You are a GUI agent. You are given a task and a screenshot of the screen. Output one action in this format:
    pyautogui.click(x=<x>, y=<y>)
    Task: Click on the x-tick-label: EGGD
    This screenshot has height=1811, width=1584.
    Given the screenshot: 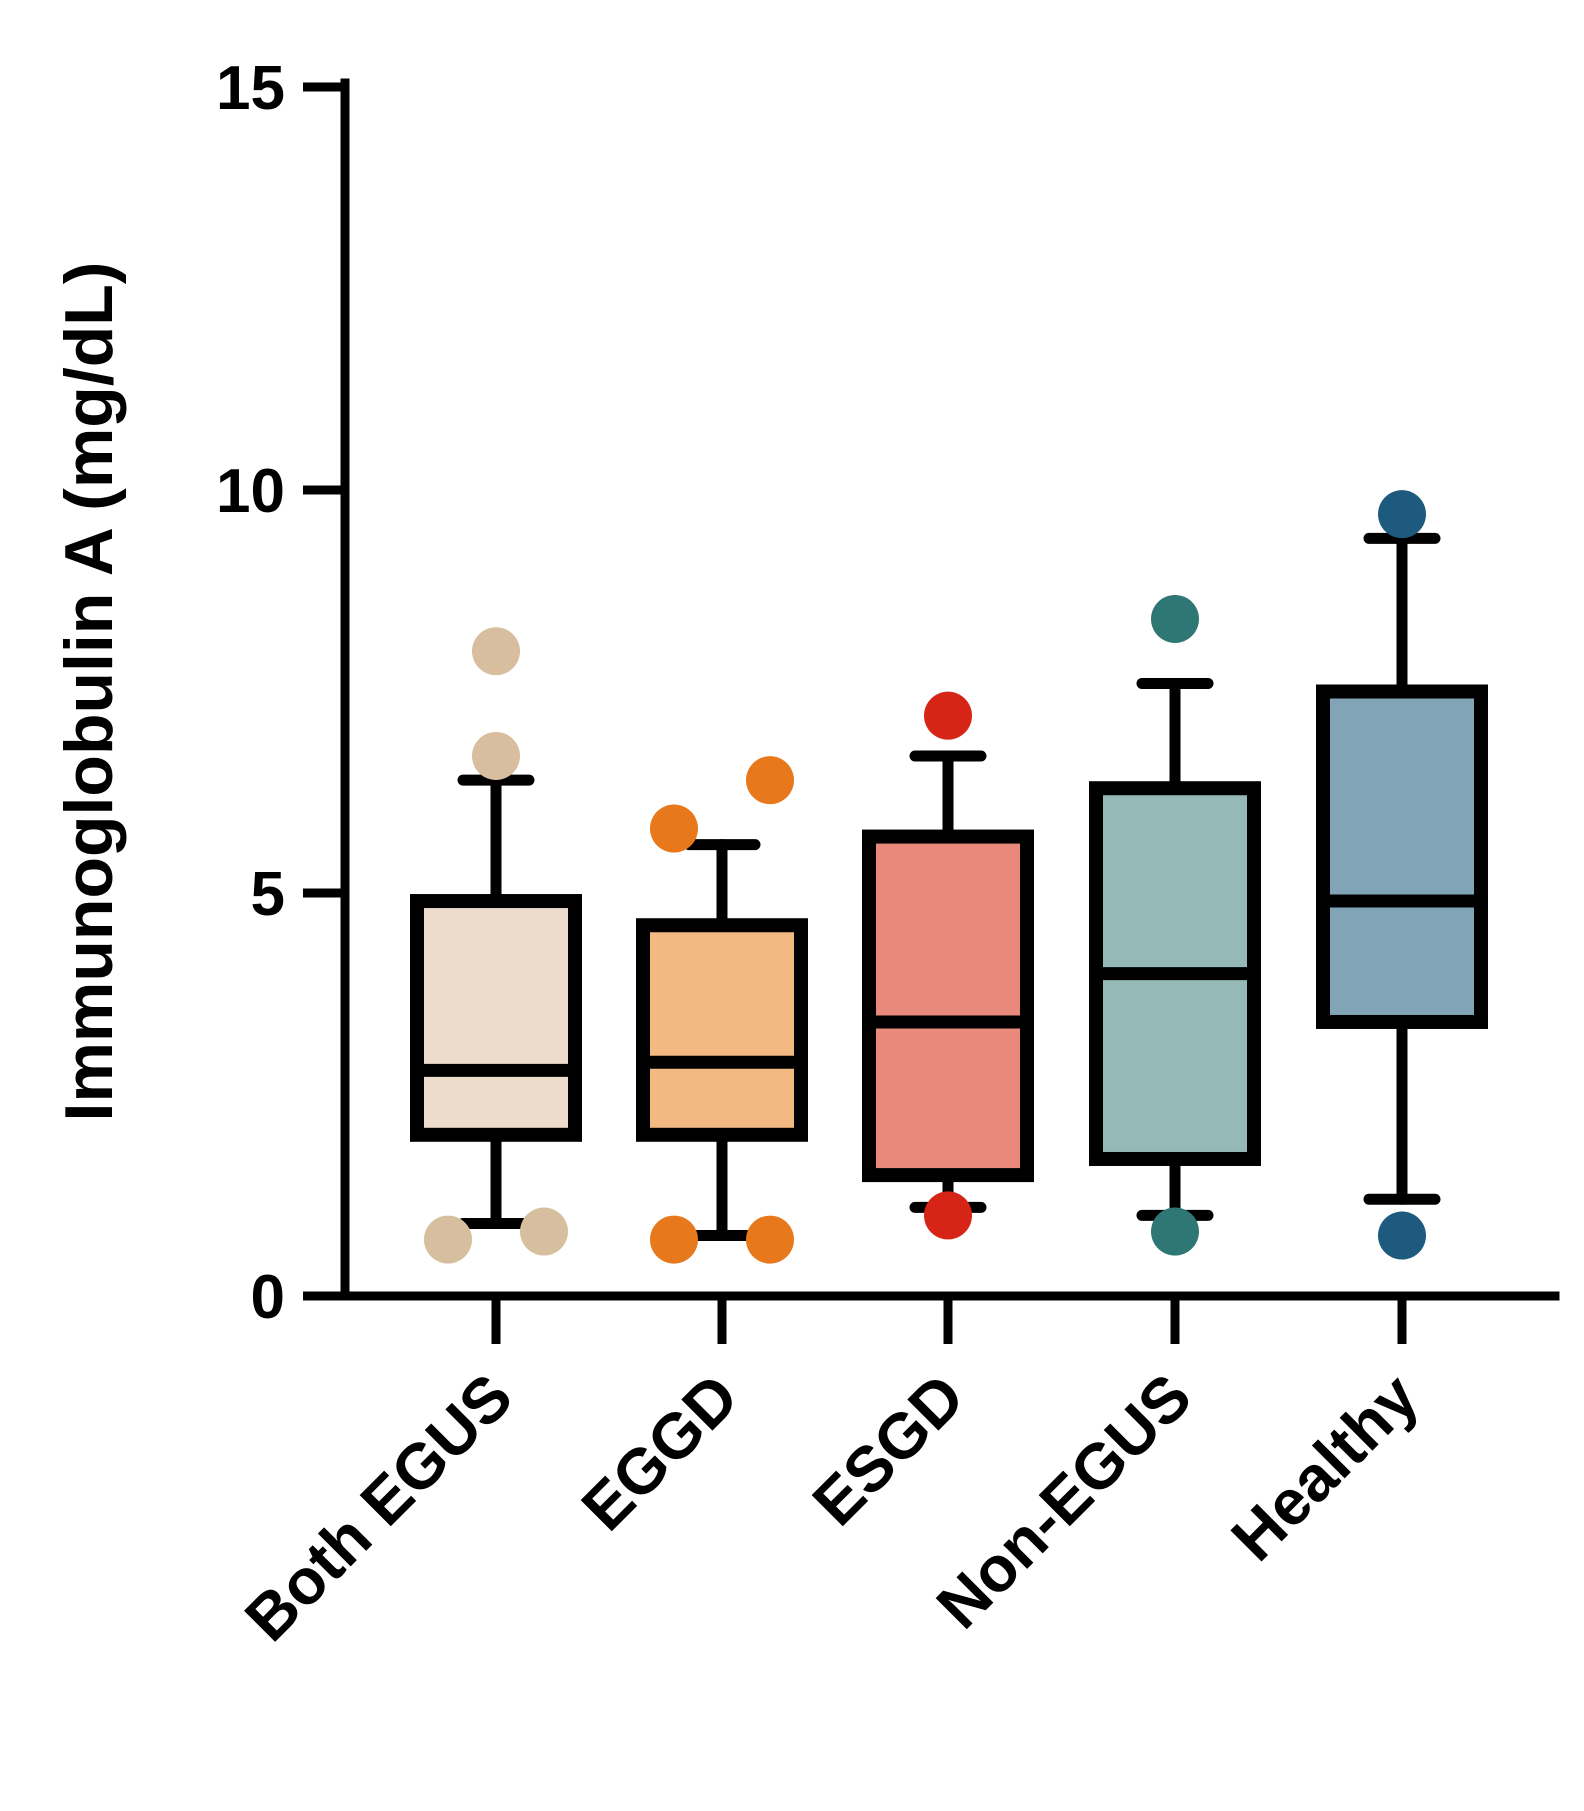 What is the action you would take?
    pyautogui.click(x=660, y=1452)
    